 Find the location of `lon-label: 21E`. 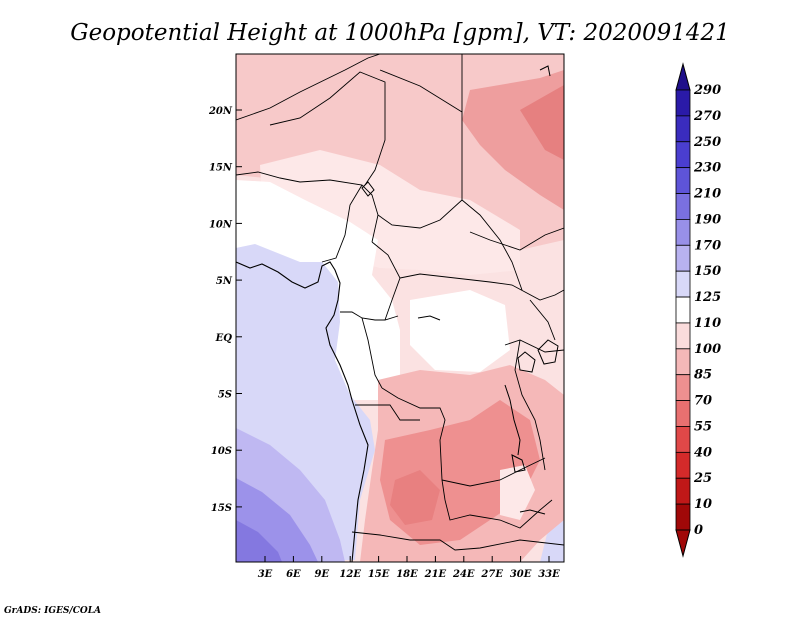

lon-label: 21E is located at coordinates (435, 574).